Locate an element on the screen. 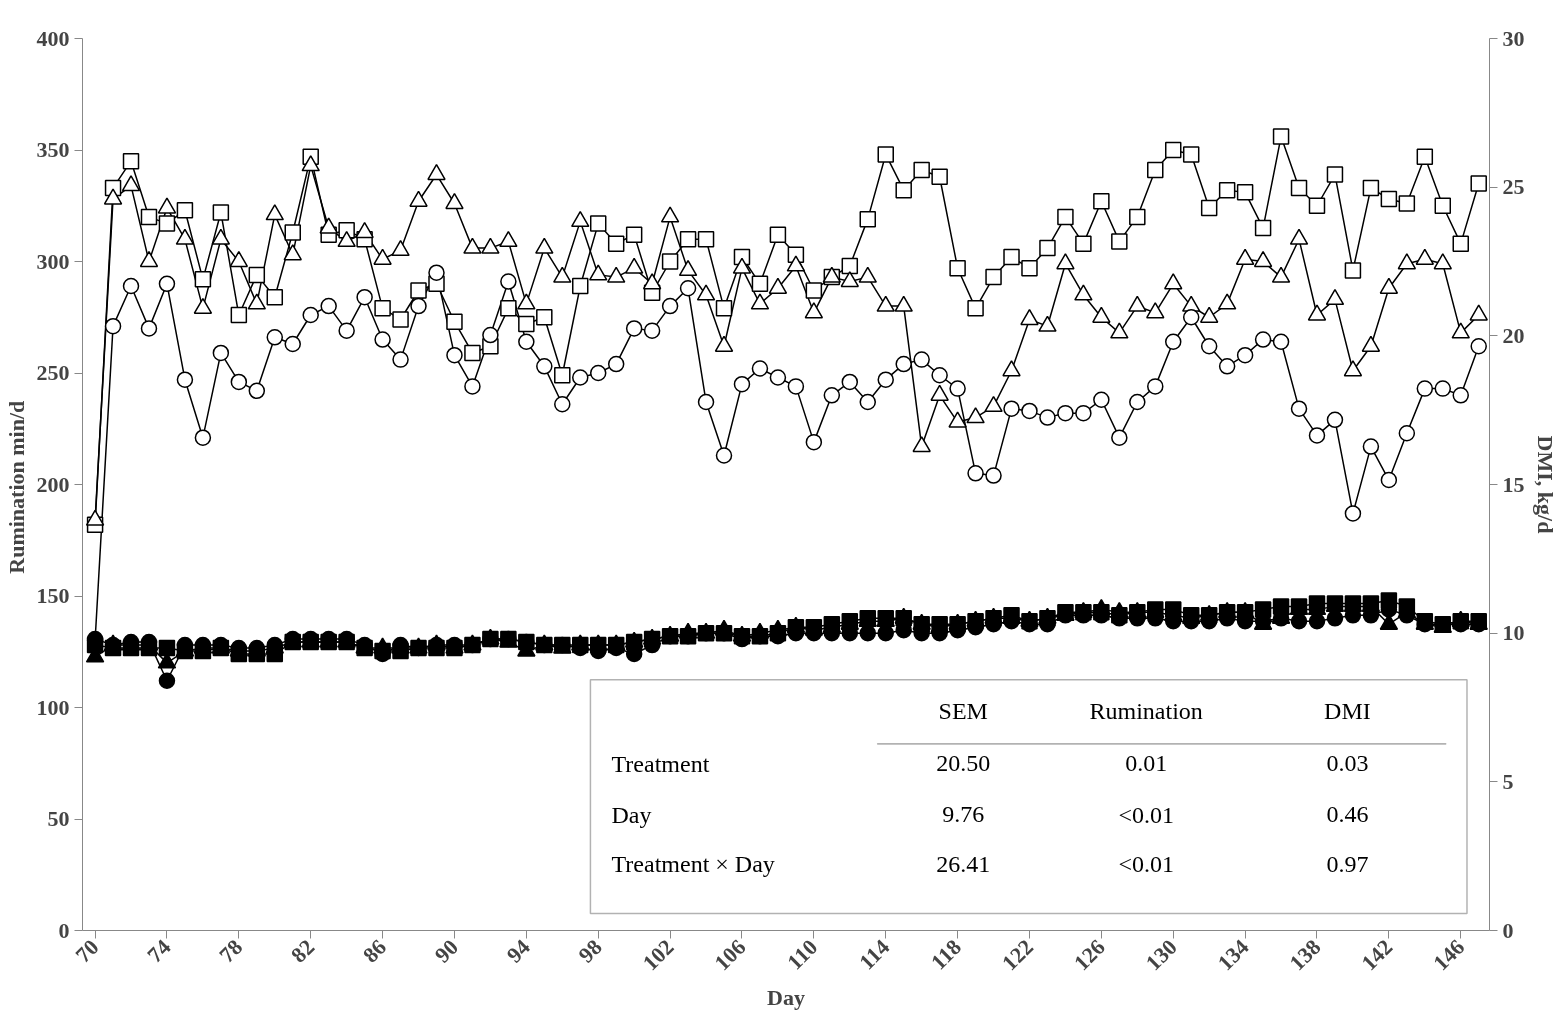 This screenshot has height=1015, width=1562. y-tick-label: 150 is located at coordinates (53, 595).